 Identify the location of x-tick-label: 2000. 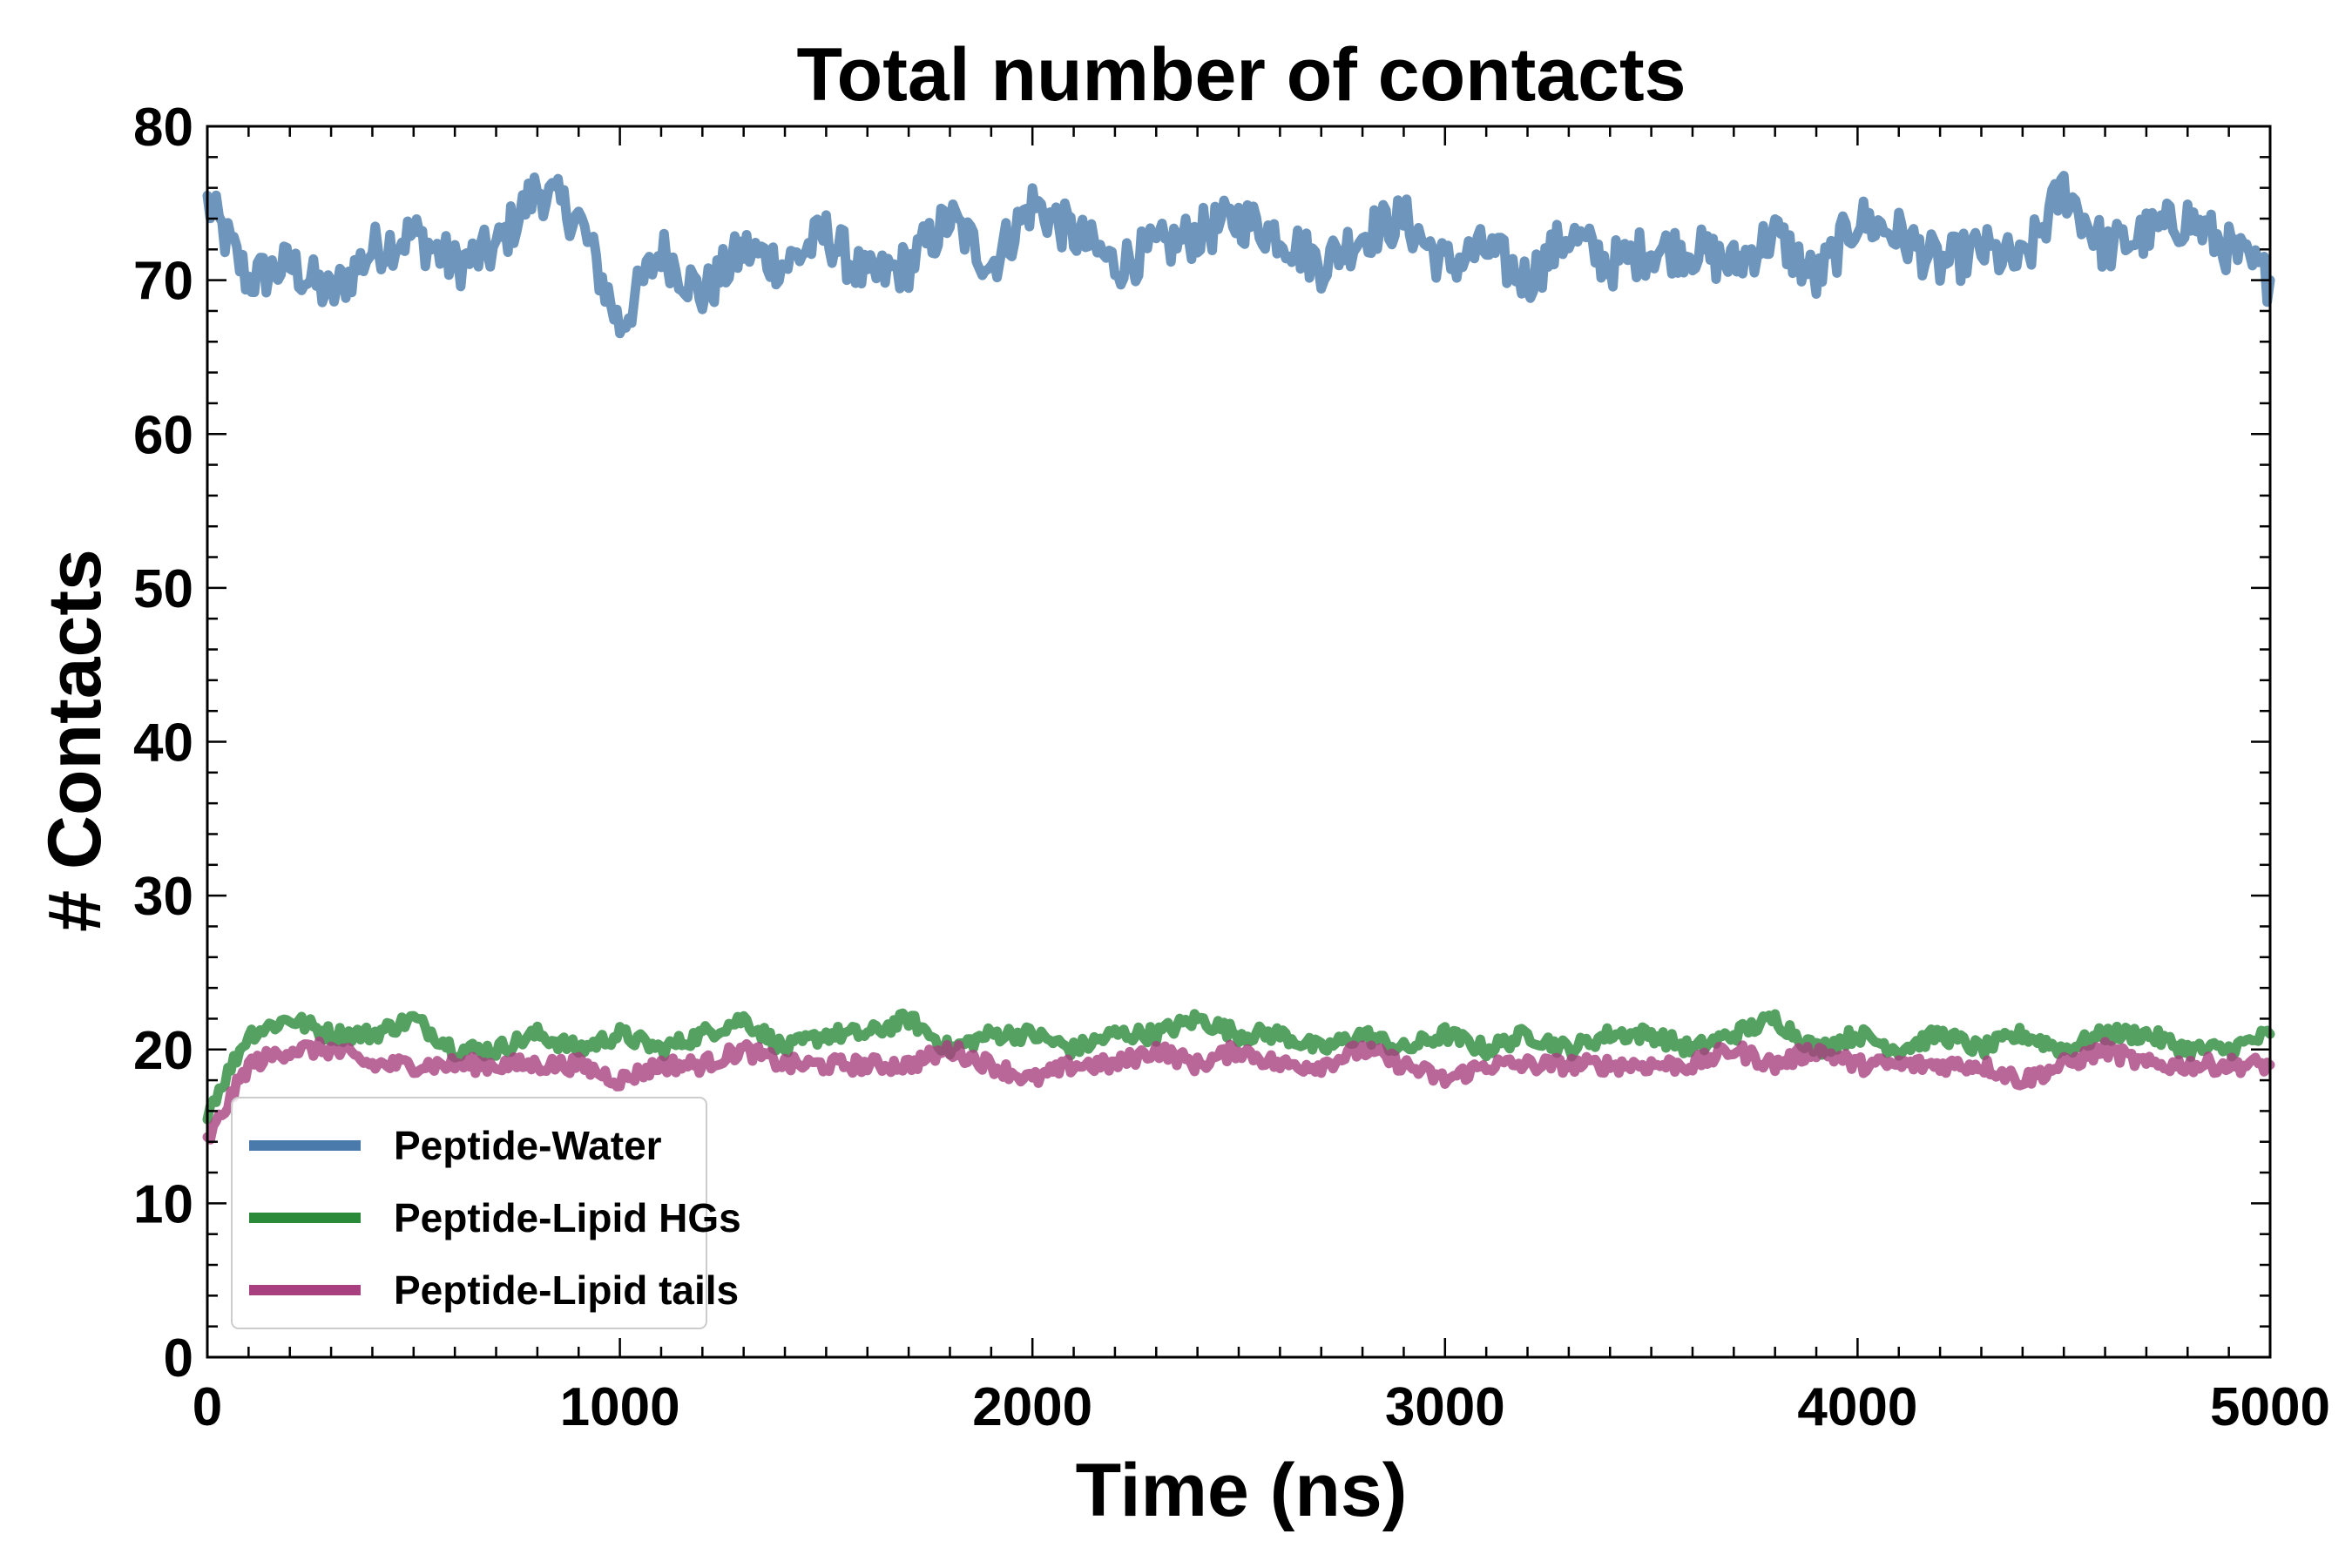
(1032, 1407).